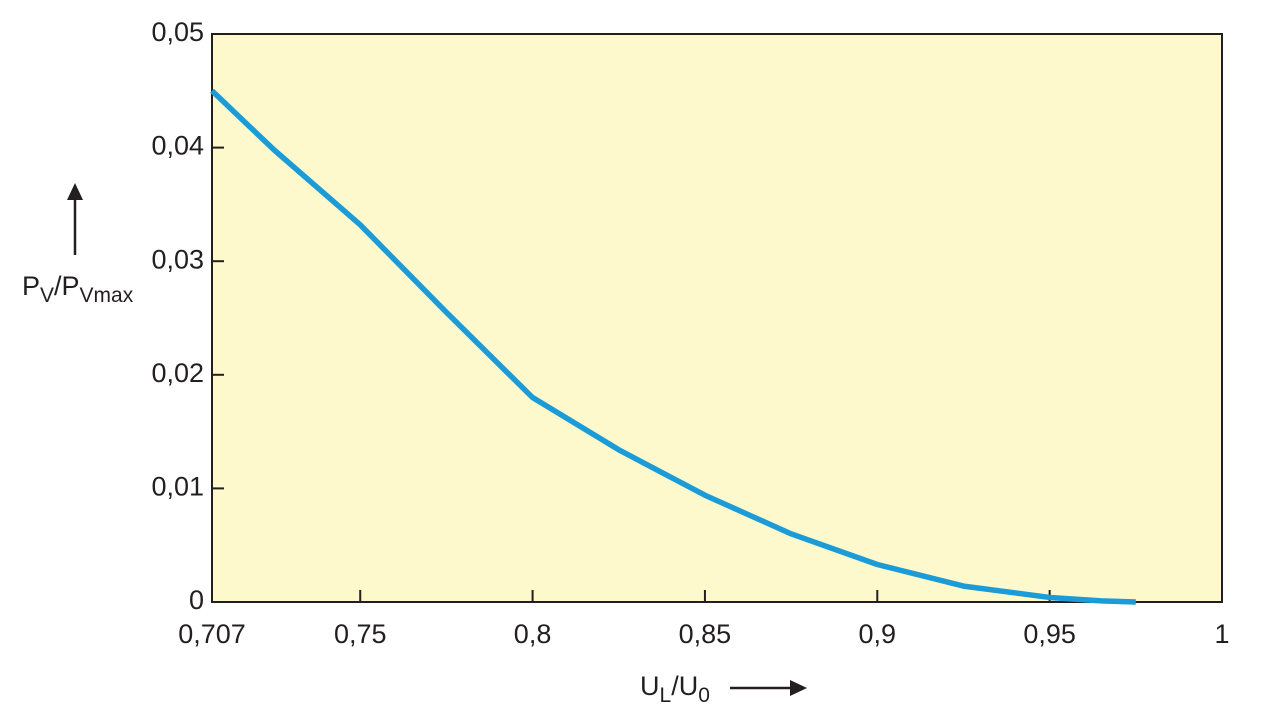  I want to click on y-tick-label: 0,03, so click(177, 259).